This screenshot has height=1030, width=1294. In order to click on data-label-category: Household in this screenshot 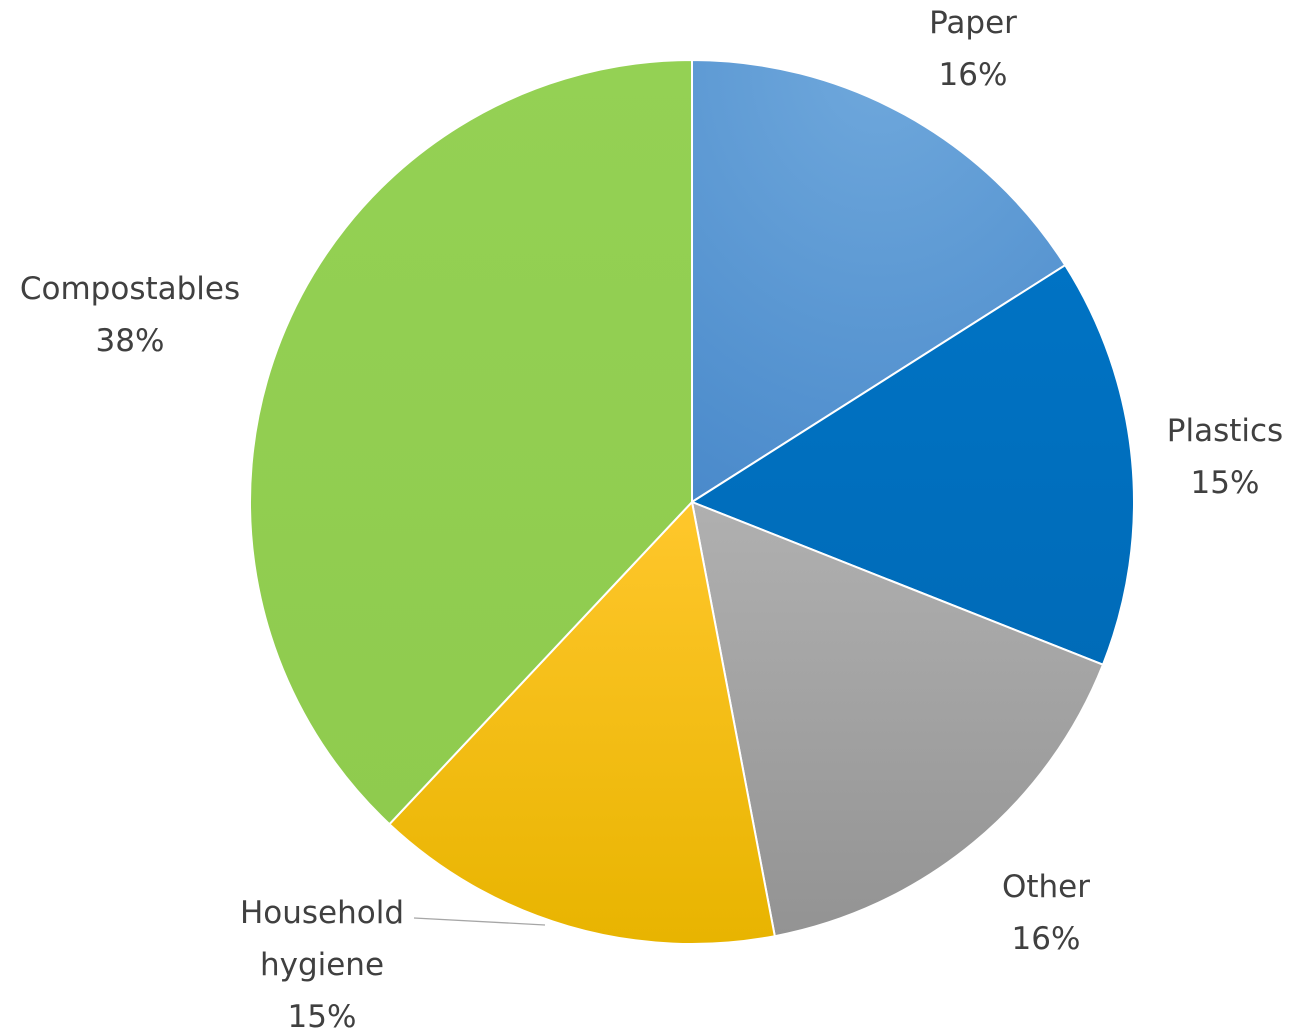, I will do `click(322, 913)`.